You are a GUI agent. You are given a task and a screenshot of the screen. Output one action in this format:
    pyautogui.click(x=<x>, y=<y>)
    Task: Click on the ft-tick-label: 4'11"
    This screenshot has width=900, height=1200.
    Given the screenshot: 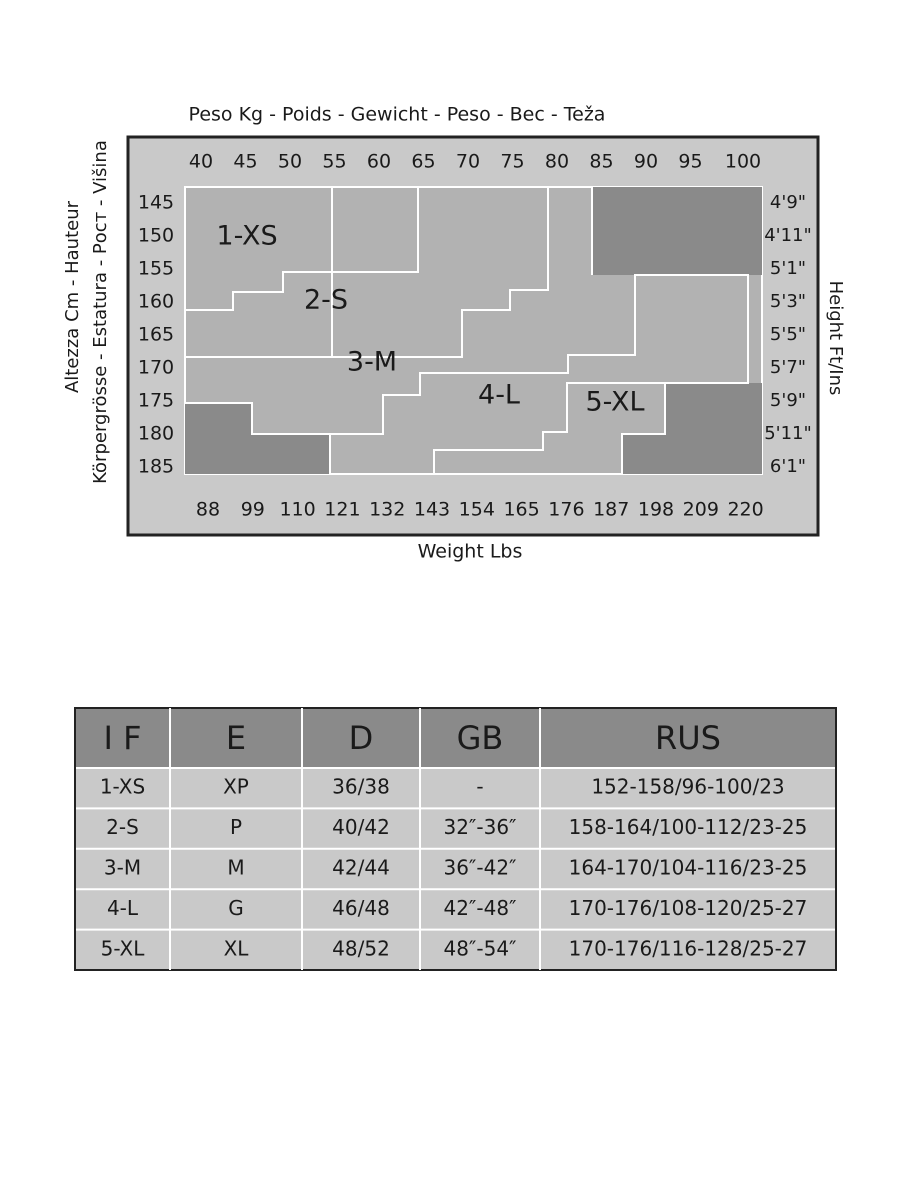 What is the action you would take?
    pyautogui.click(x=788, y=235)
    